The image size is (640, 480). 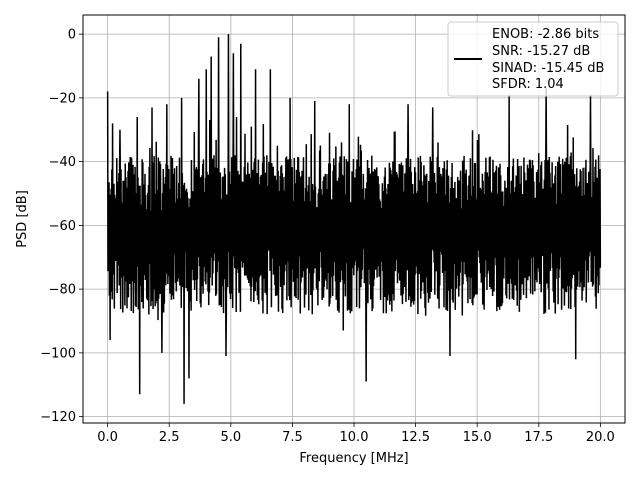 What do you see at coordinates (62, 162) in the screenshot?
I see `y-tick-label: −40` at bounding box center [62, 162].